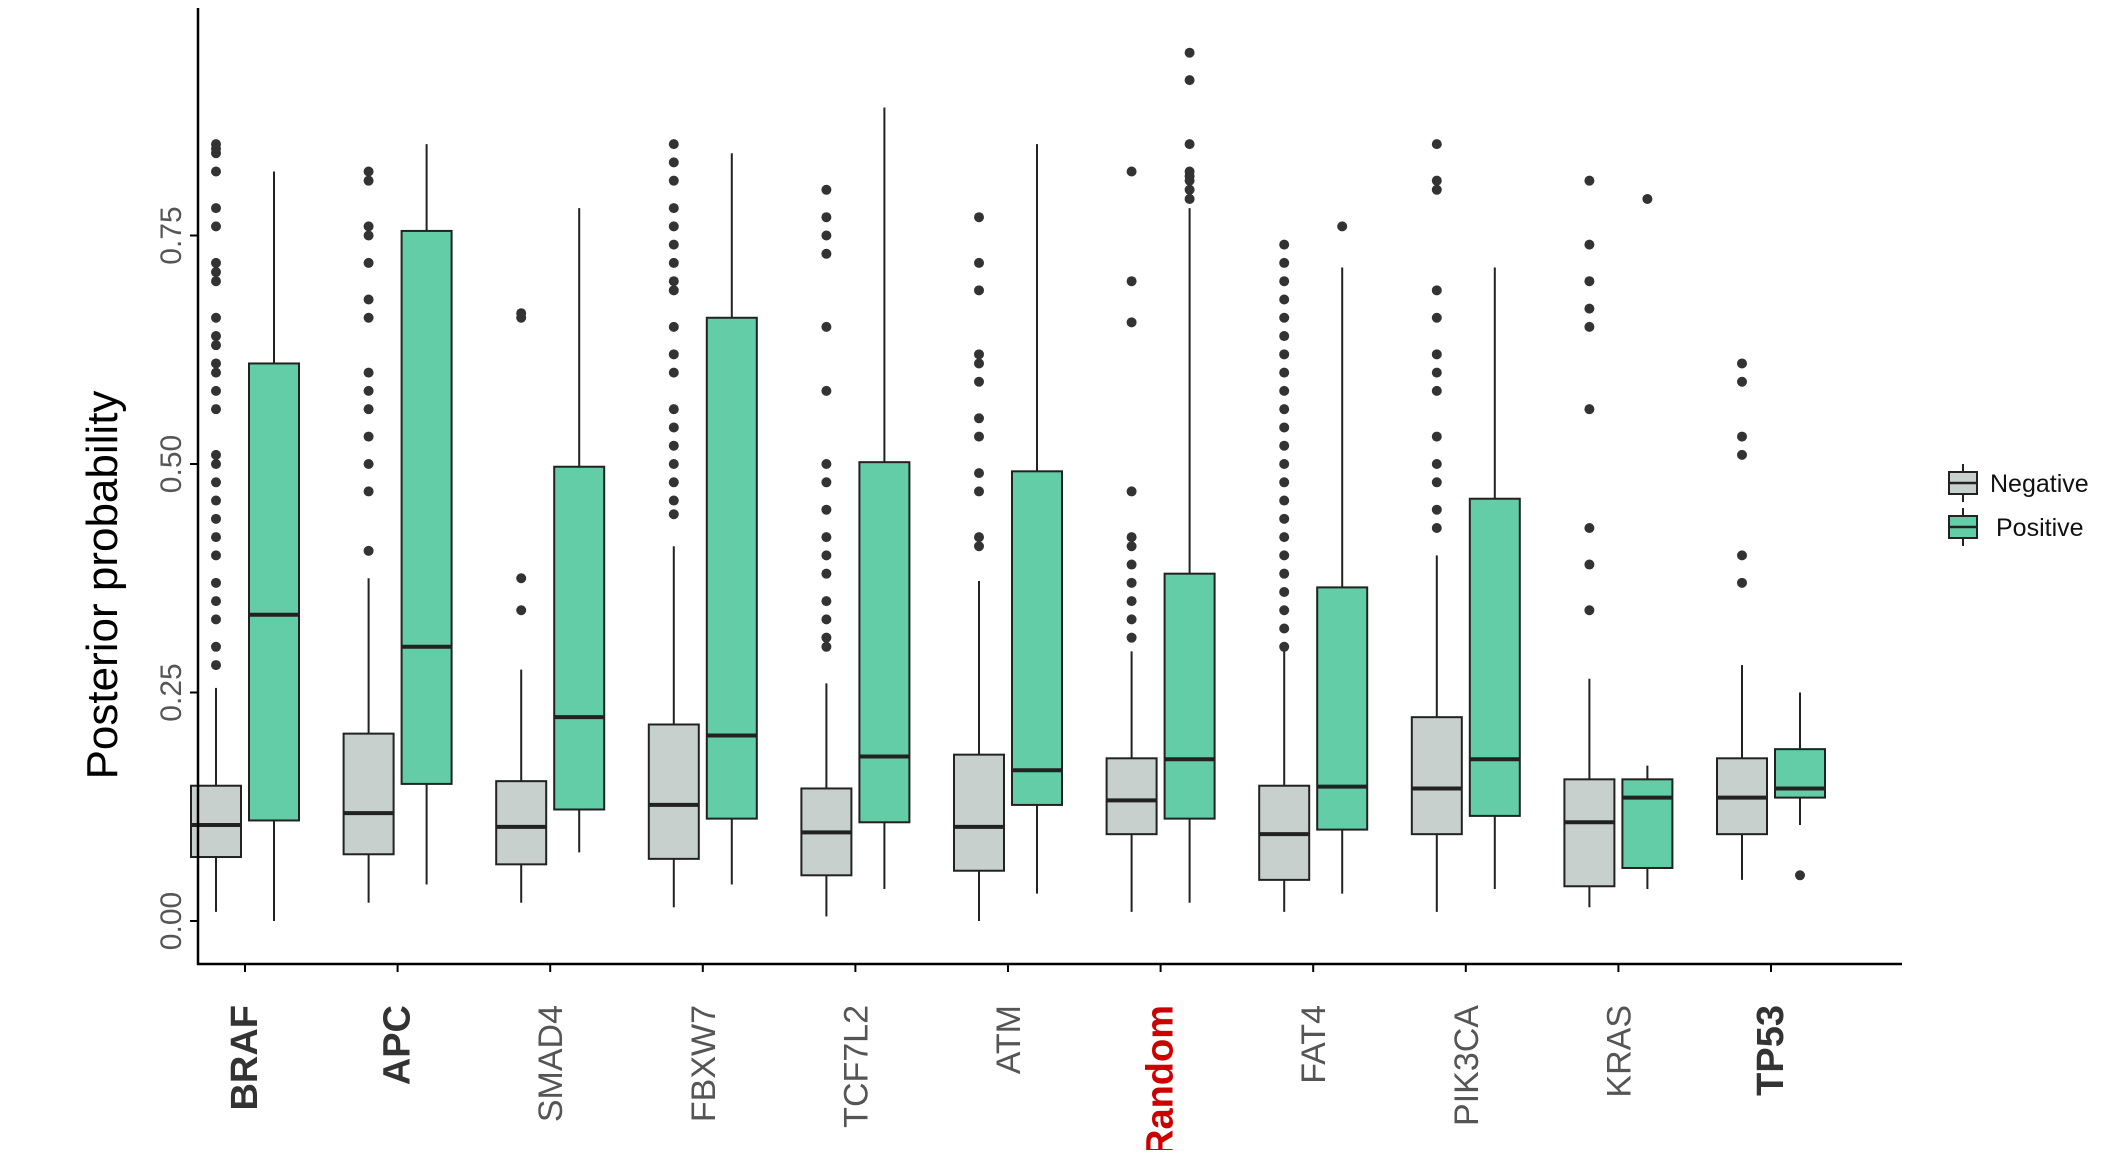 Image resolution: width=2116 pixels, height=1155 pixels. What do you see at coordinates (2018, 483) in the screenshot?
I see `legend-item-negative: Negative` at bounding box center [2018, 483].